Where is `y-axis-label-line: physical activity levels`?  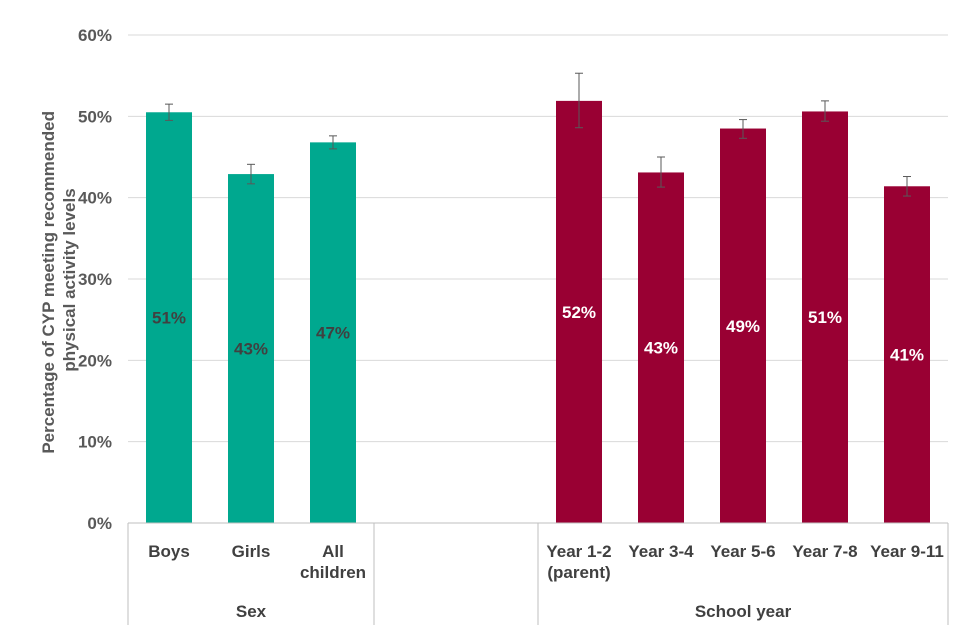 y-axis-label-line: physical activity levels is located at coordinates (69, 279).